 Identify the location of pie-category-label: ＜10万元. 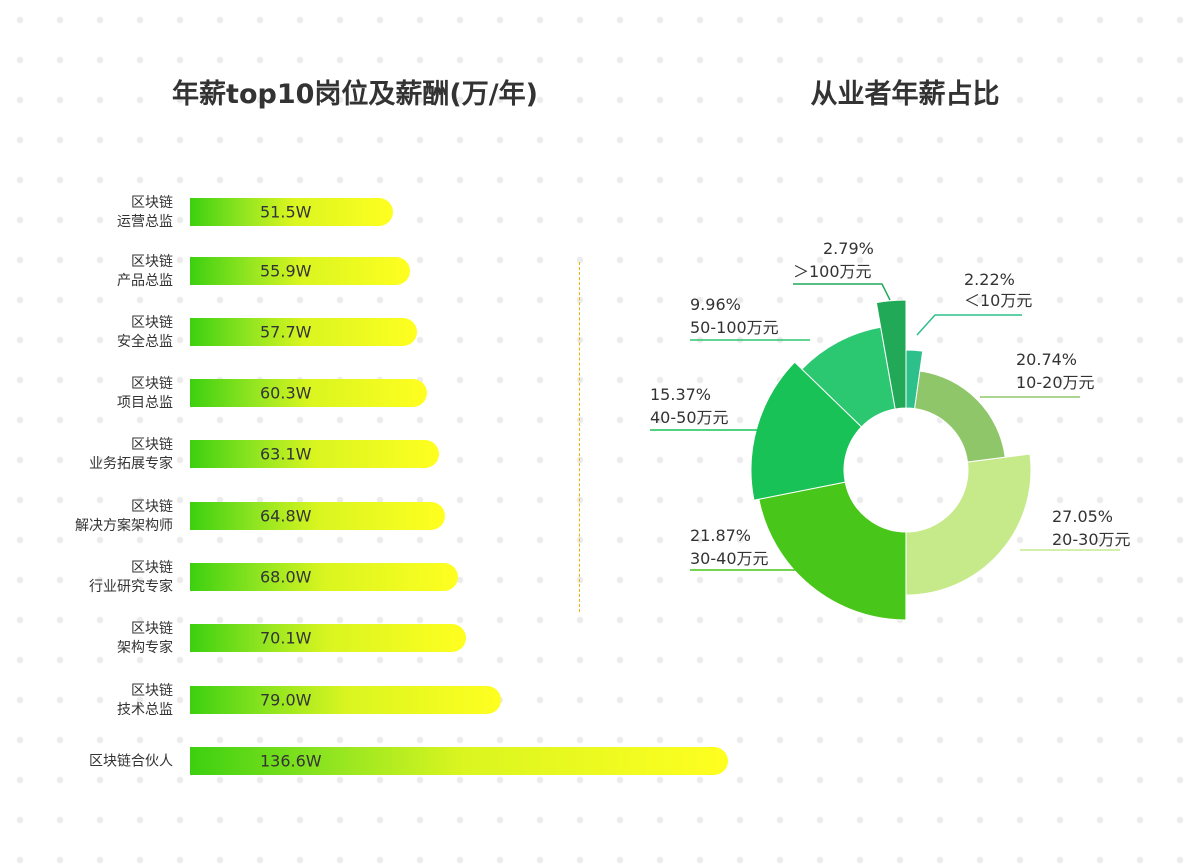
(998, 300).